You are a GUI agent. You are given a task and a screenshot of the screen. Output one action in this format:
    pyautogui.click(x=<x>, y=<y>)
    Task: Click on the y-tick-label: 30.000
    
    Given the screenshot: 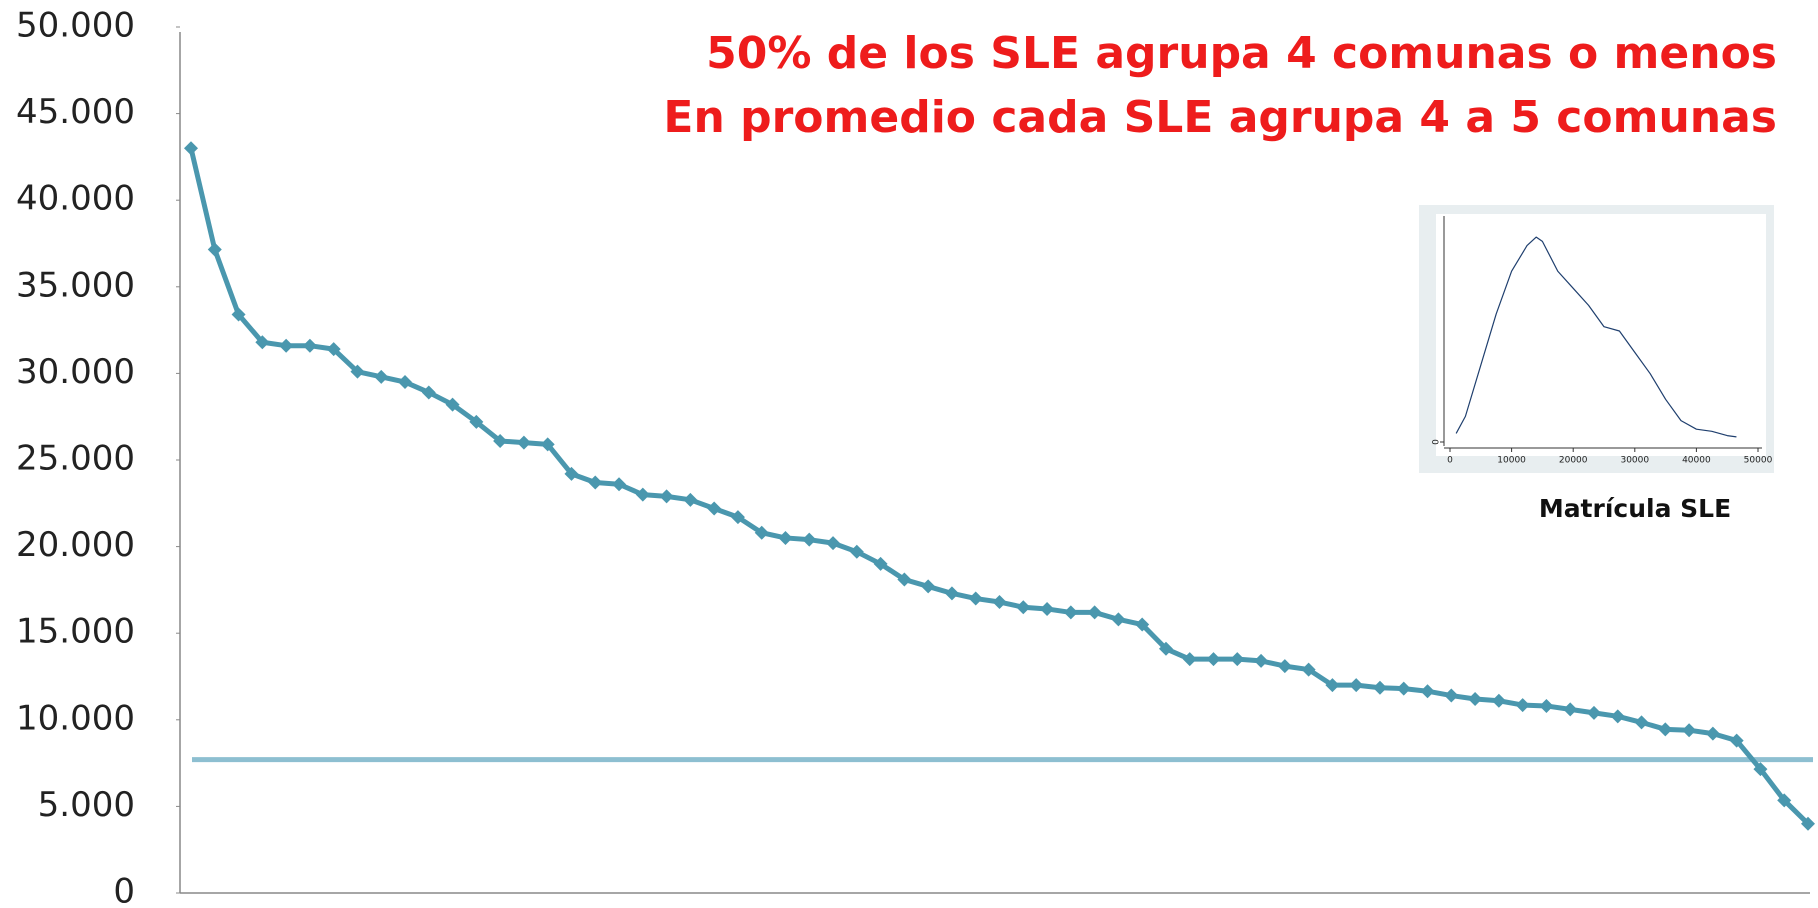 What is the action you would take?
    pyautogui.click(x=75, y=372)
    